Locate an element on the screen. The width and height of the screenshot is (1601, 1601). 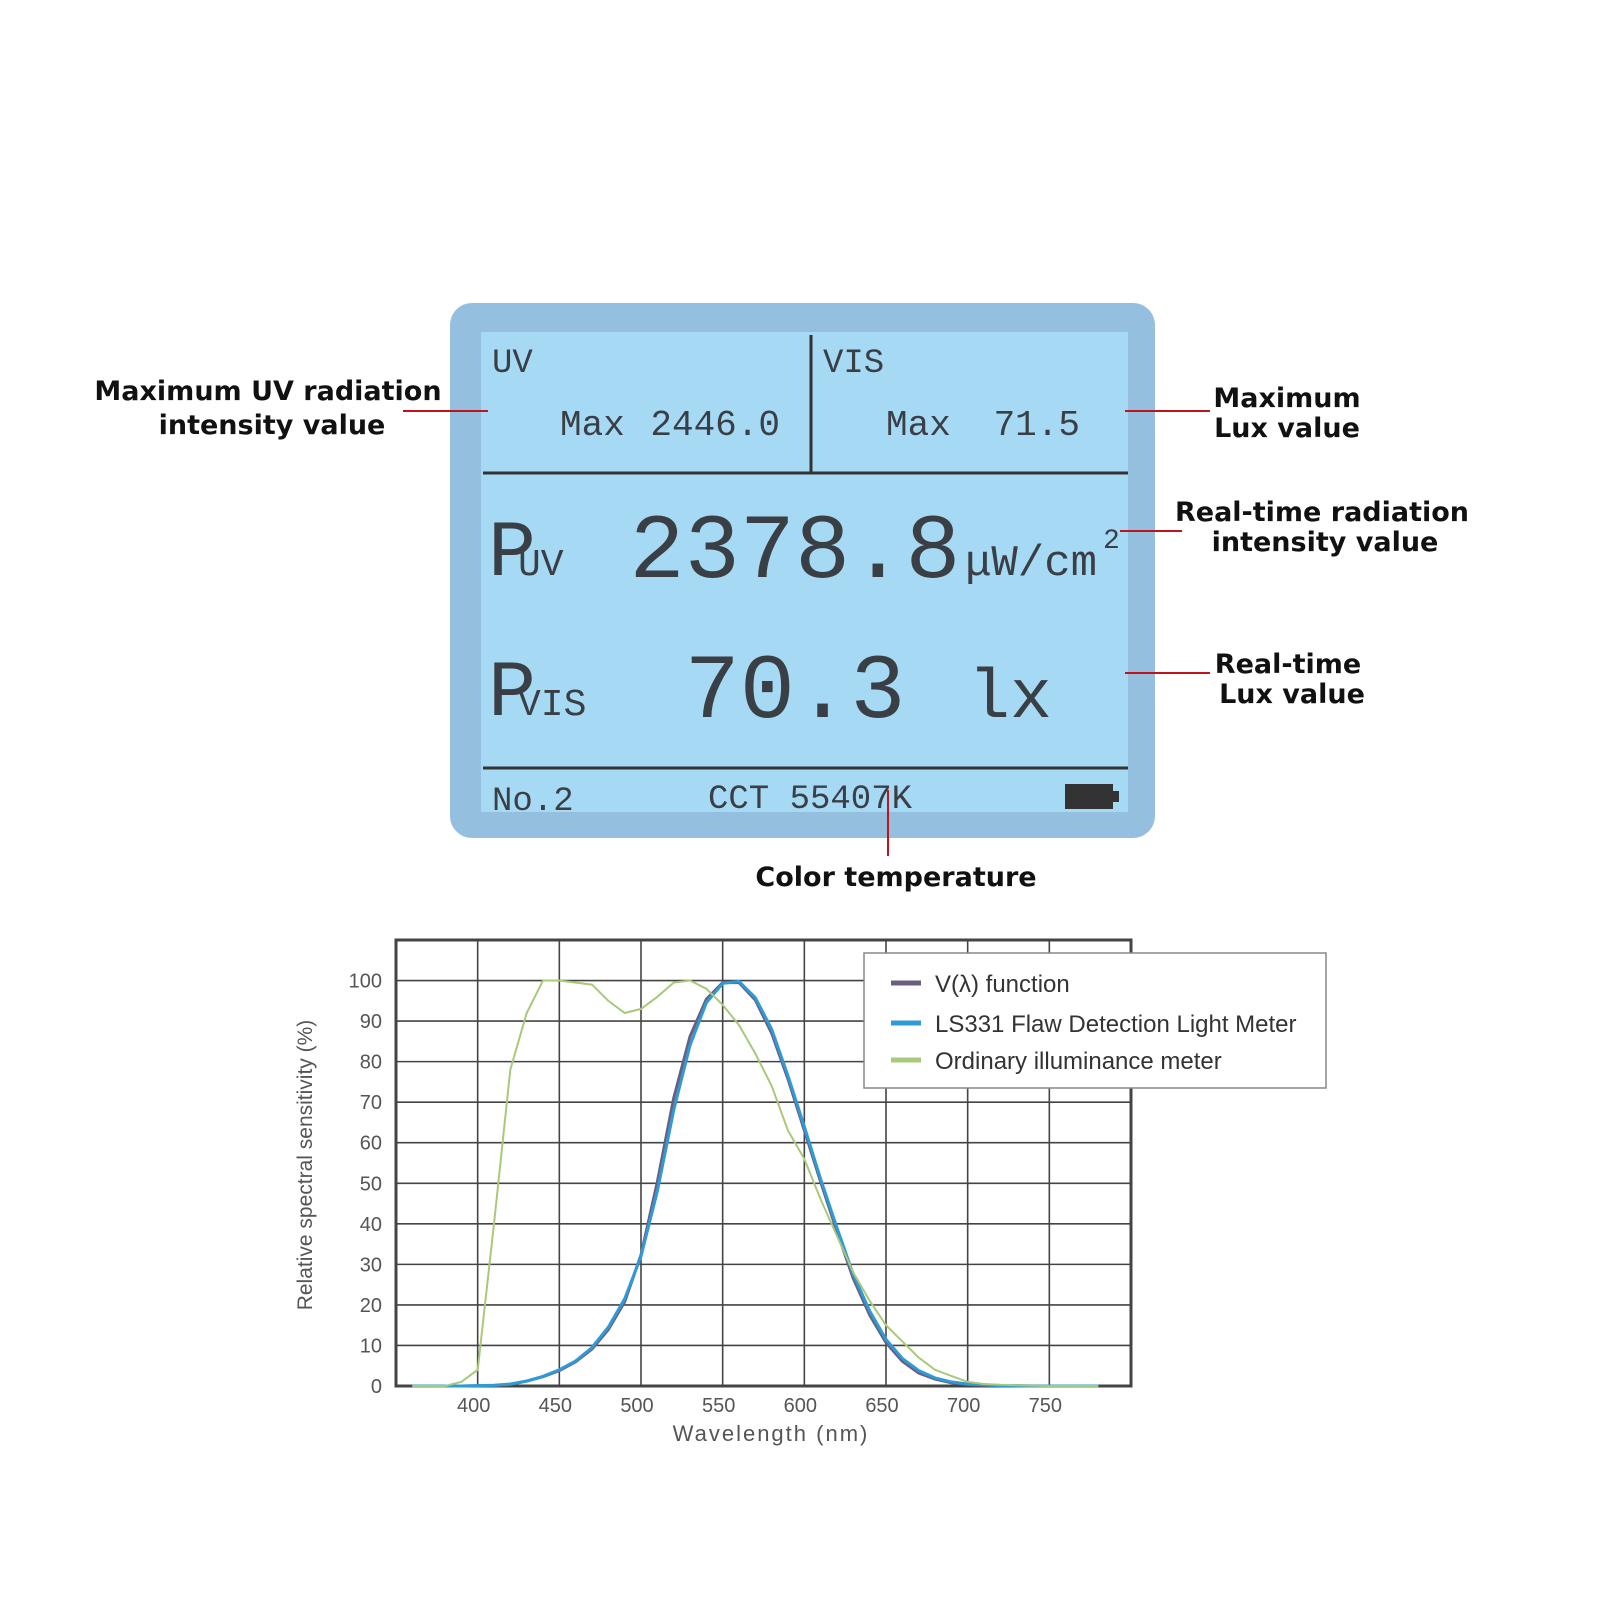
plot-border is located at coordinates (763, 1163).